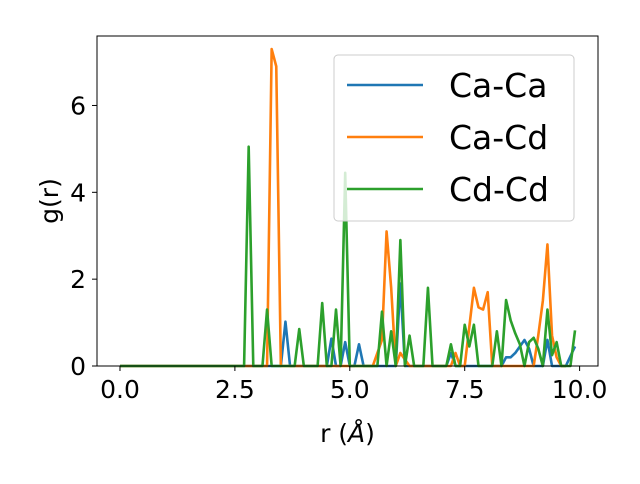 The height and width of the screenshot is (484, 640). Describe the element at coordinates (498, 137) in the screenshot. I see `legend-label-ca-cd: Ca-Cd` at that location.